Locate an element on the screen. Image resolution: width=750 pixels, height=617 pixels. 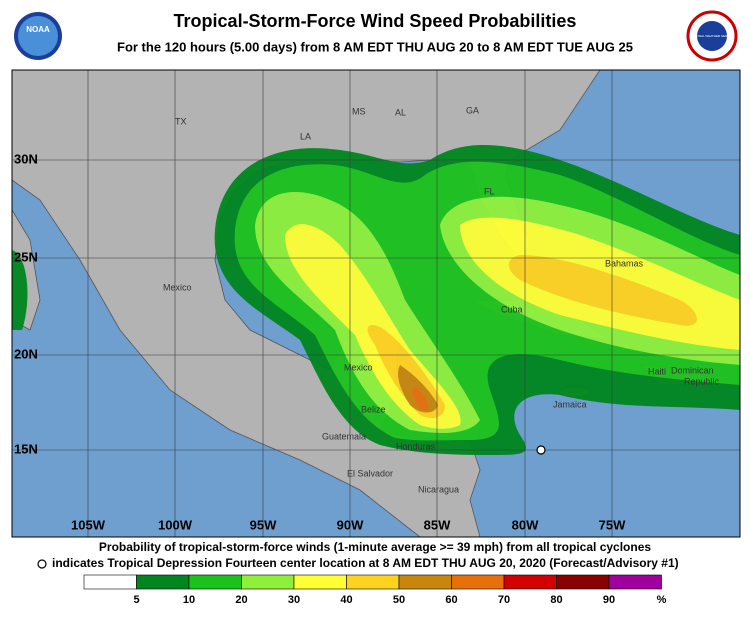
lat-label: 30N is located at coordinates (26, 158).